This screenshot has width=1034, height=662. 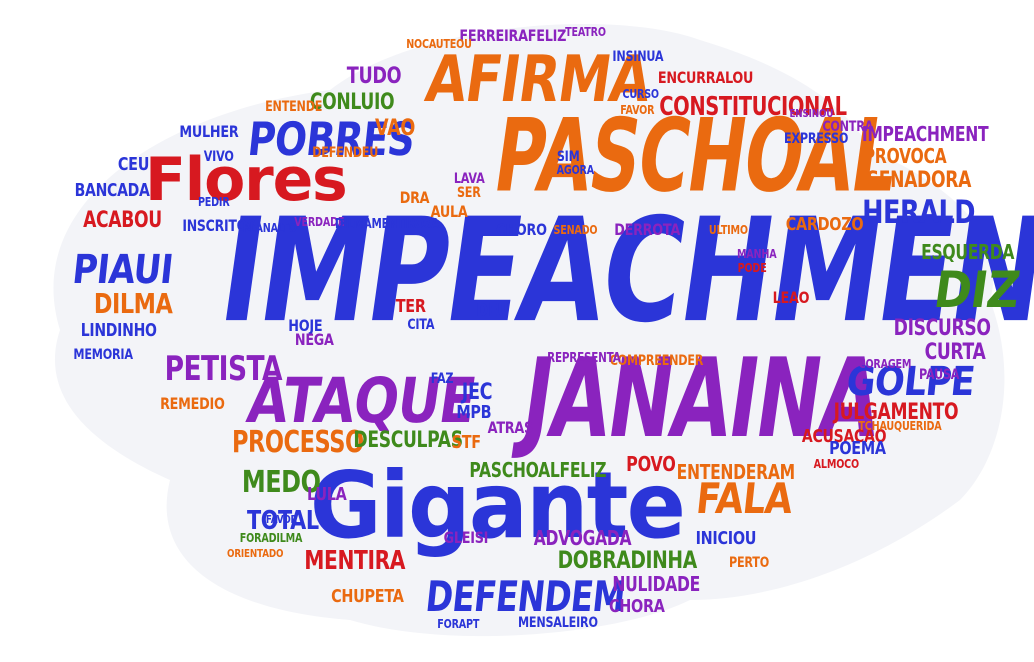 I want to click on word-lula: LULA, so click(x=326, y=494).